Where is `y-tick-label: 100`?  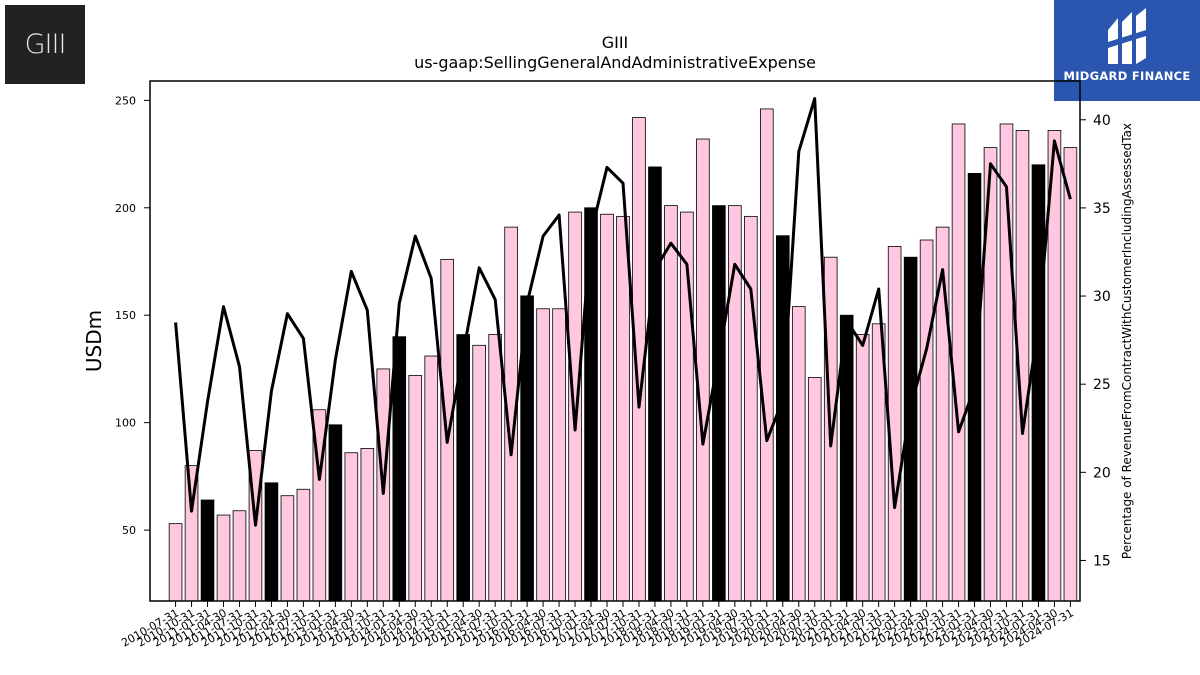
y-tick-label: 100 is located at coordinates (125, 423).